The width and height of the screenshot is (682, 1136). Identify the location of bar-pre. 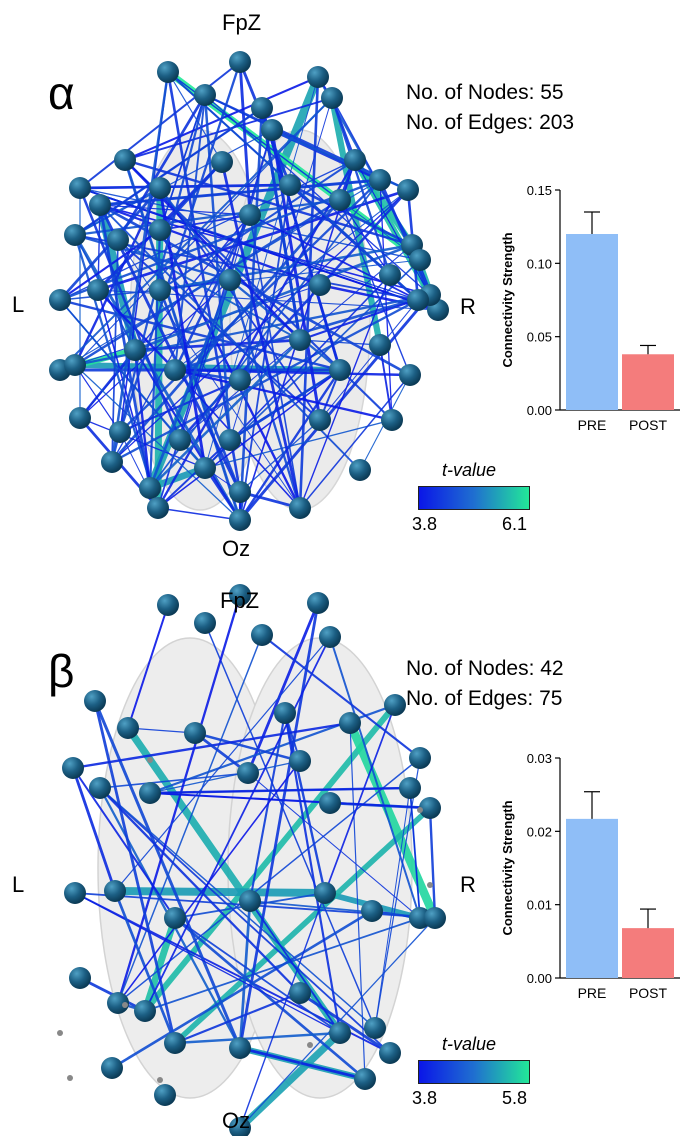
(592, 322).